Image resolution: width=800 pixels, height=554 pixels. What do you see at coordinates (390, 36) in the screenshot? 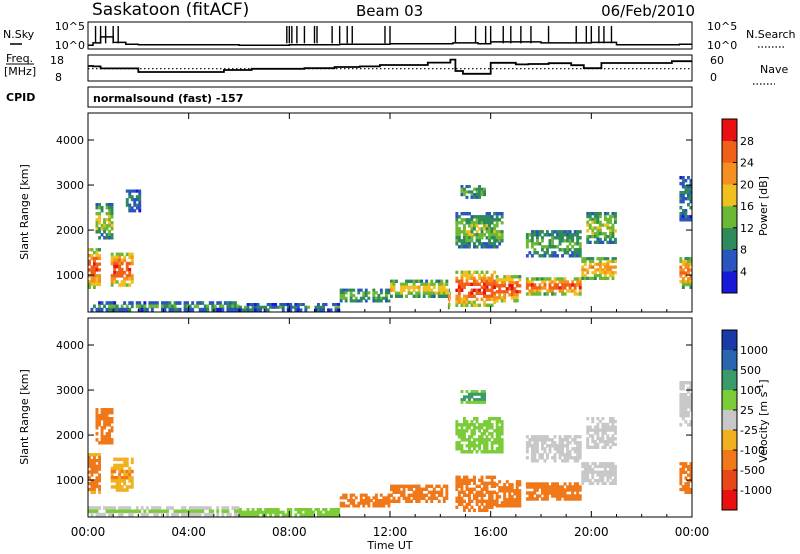
I see `noise-plot` at bounding box center [390, 36].